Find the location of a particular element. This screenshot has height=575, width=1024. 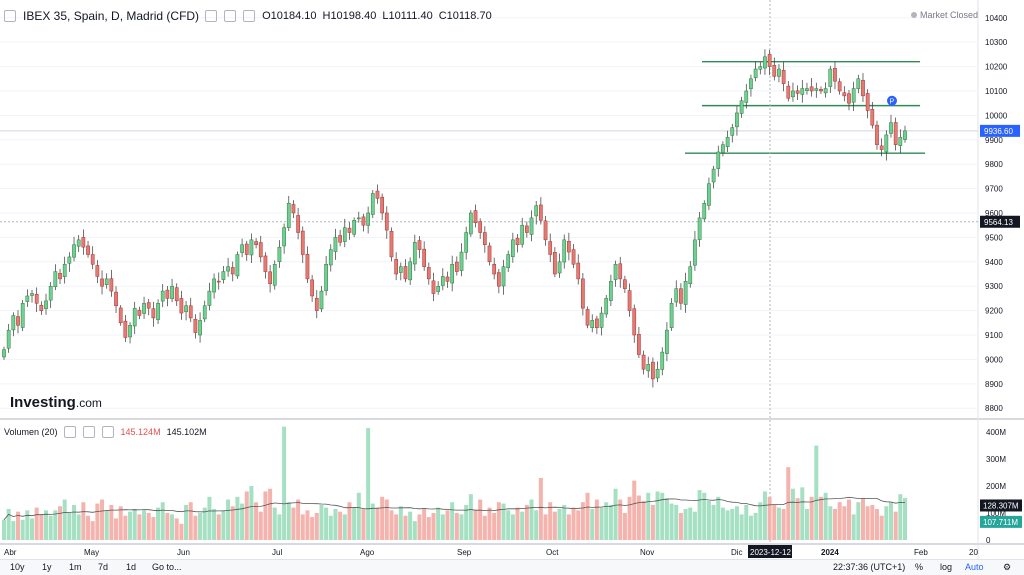

close-icon is located at coordinates (249, 16).